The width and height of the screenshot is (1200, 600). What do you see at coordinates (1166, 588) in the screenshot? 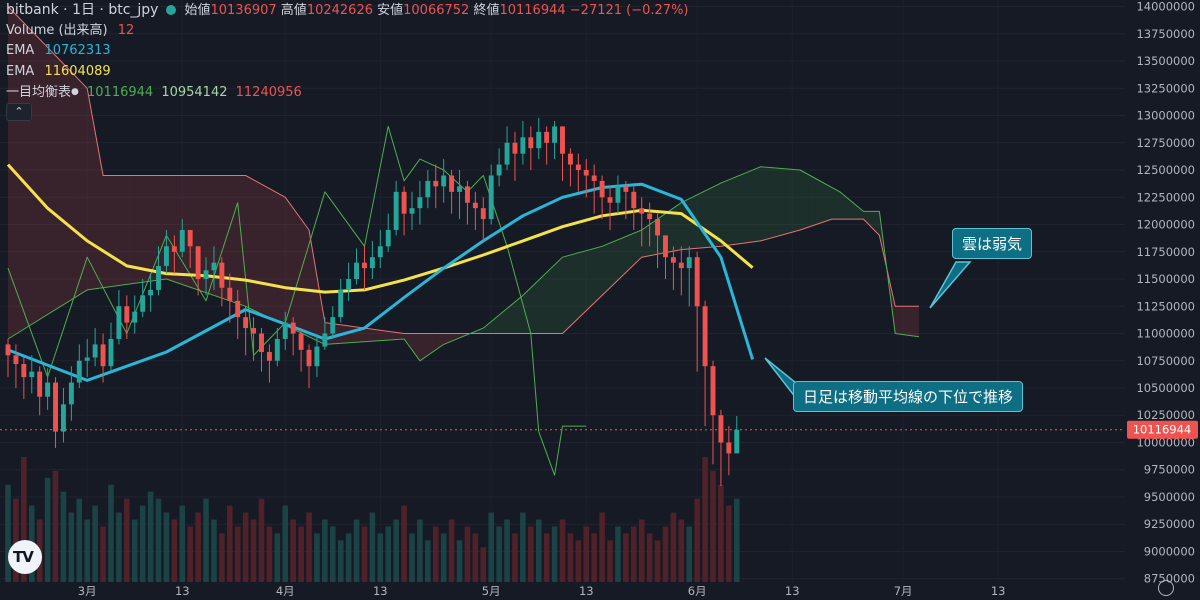
I see `settings-icon` at bounding box center [1166, 588].